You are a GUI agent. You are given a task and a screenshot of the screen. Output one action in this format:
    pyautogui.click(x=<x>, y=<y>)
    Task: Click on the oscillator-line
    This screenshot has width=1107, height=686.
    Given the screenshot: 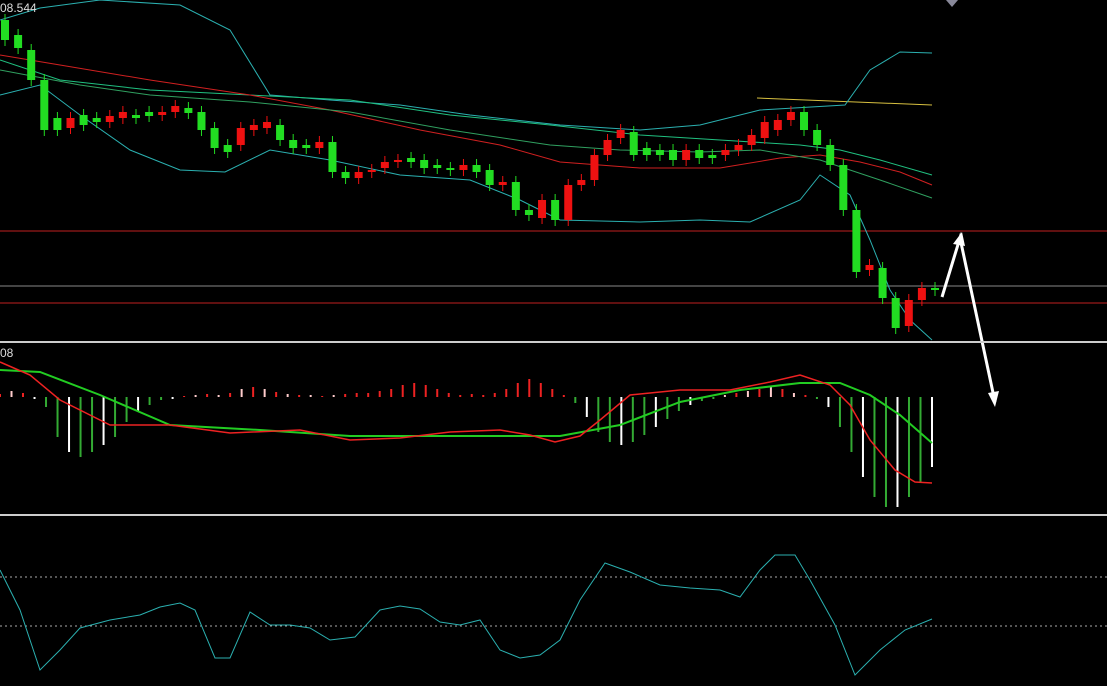 What is the action you would take?
    pyautogui.click(x=466, y=615)
    